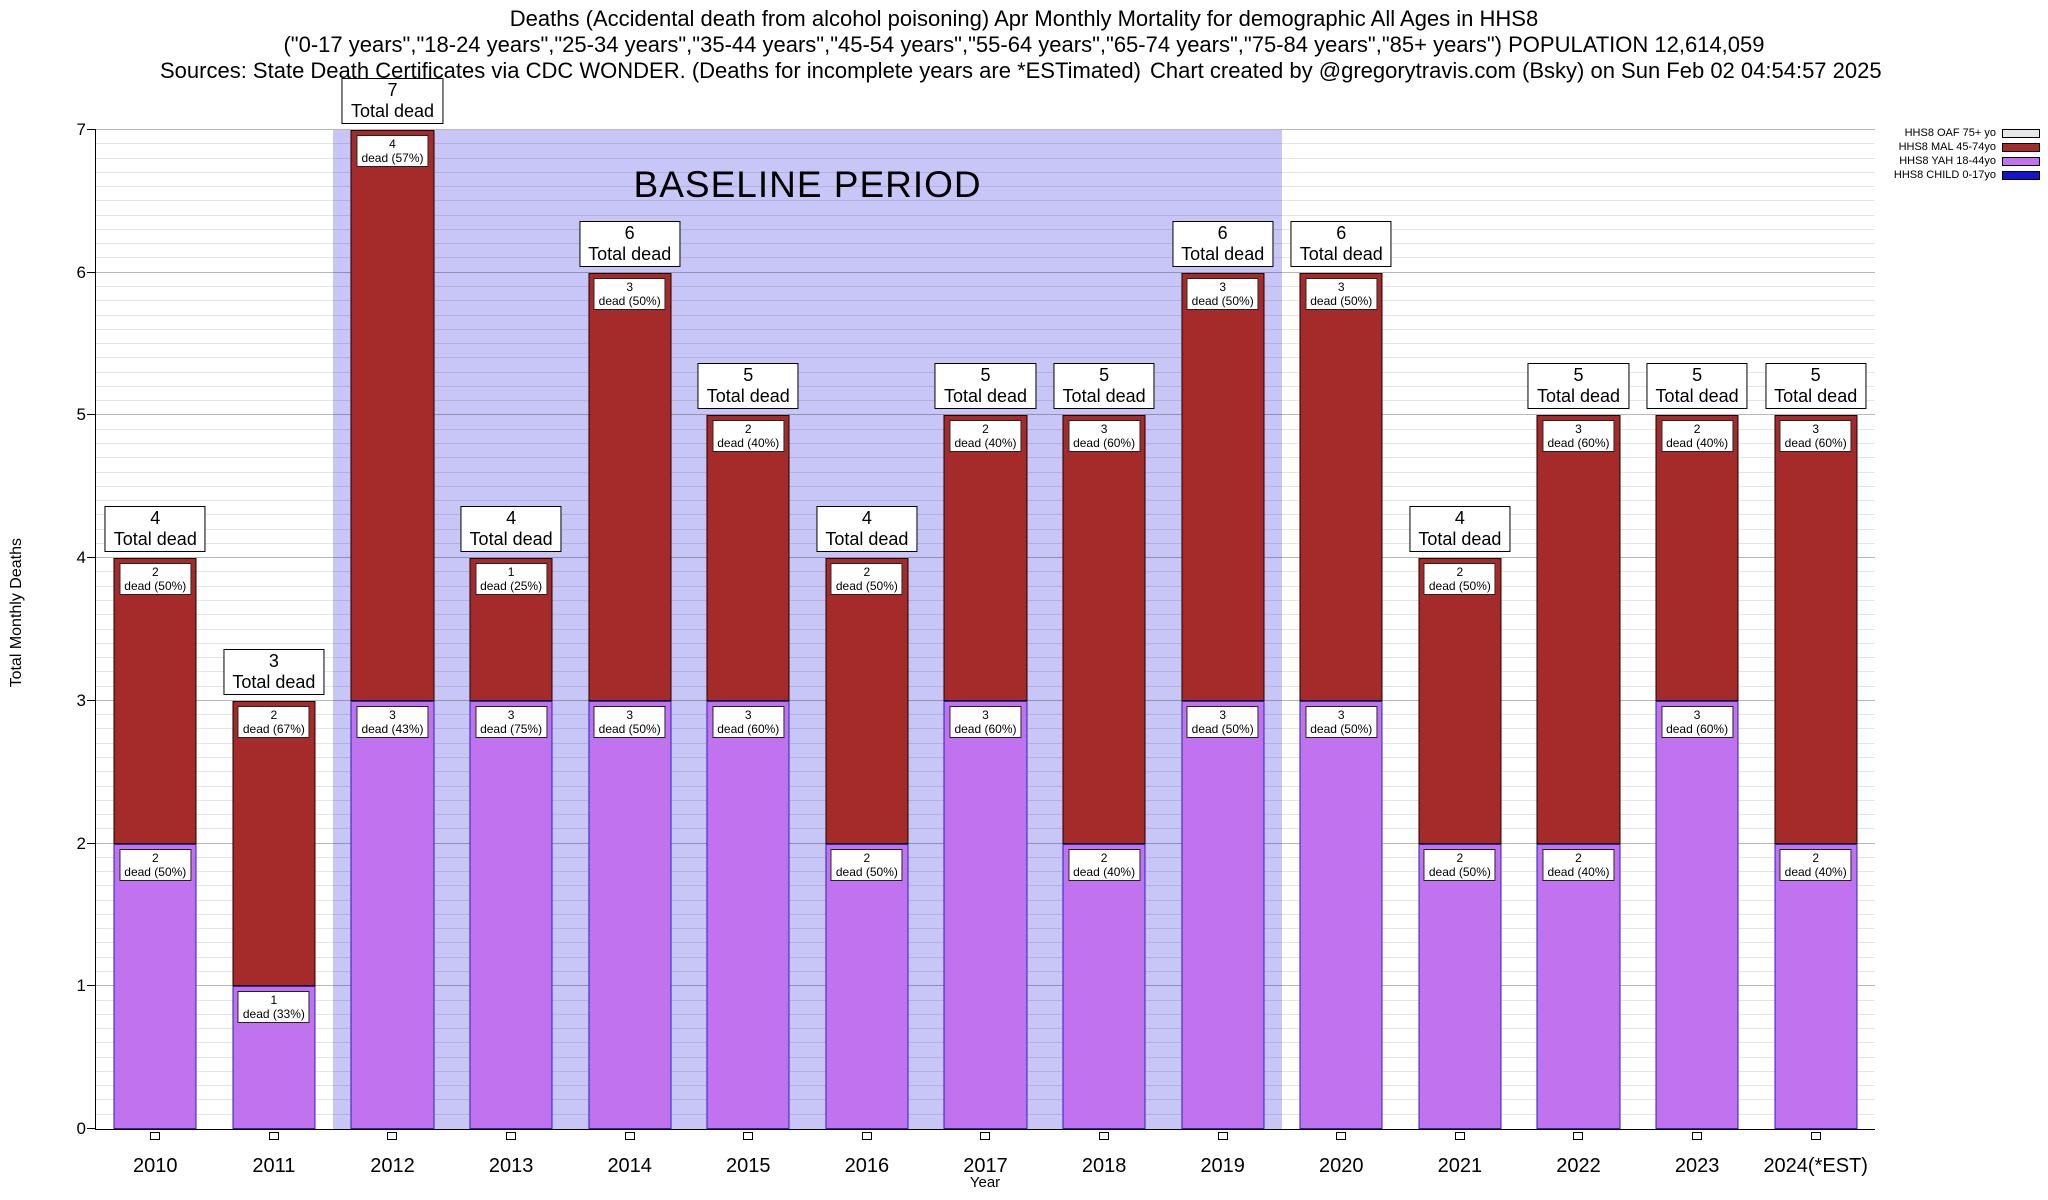 This screenshot has height=1200, width=2048. I want to click on total-dead-box: 6 Total dead, so click(630, 243).